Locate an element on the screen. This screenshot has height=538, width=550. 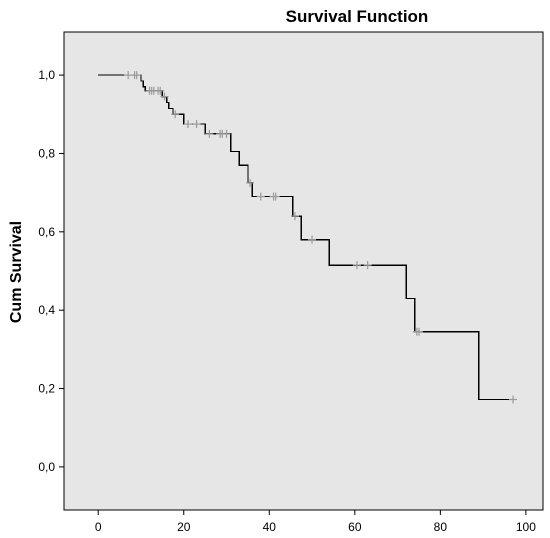
x-tick-label: 20 is located at coordinates (184, 527).